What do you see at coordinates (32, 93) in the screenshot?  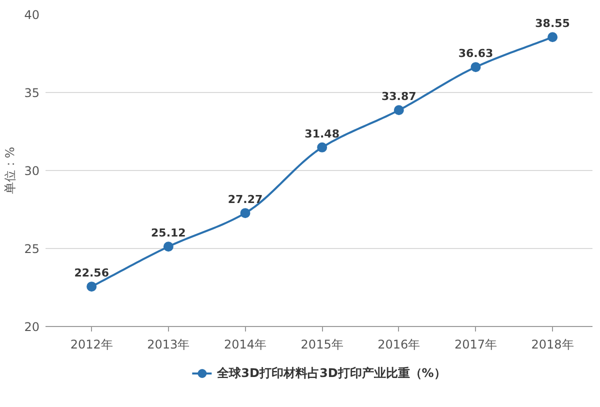 I see `y-tick-label: 35` at bounding box center [32, 93].